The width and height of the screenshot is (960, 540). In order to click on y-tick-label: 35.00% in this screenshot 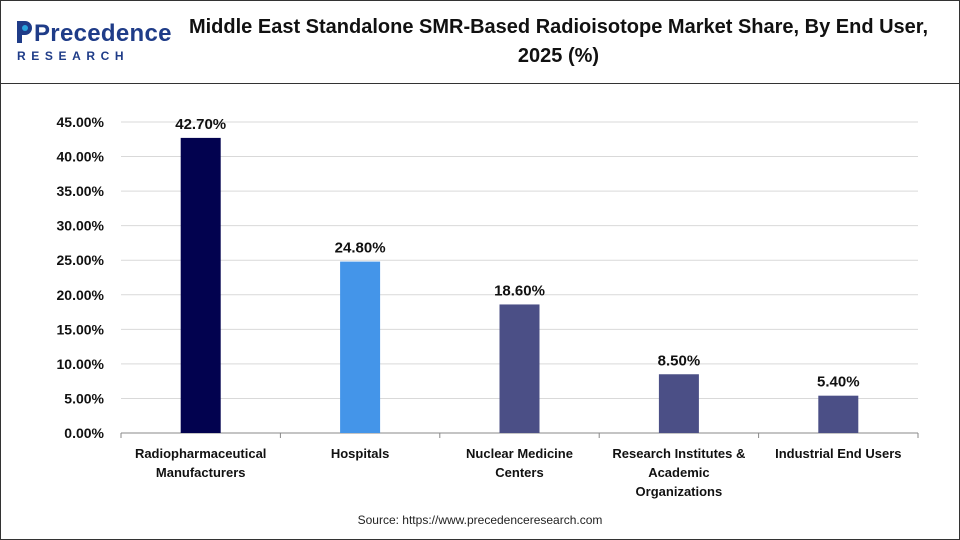, I will do `click(81, 191)`.